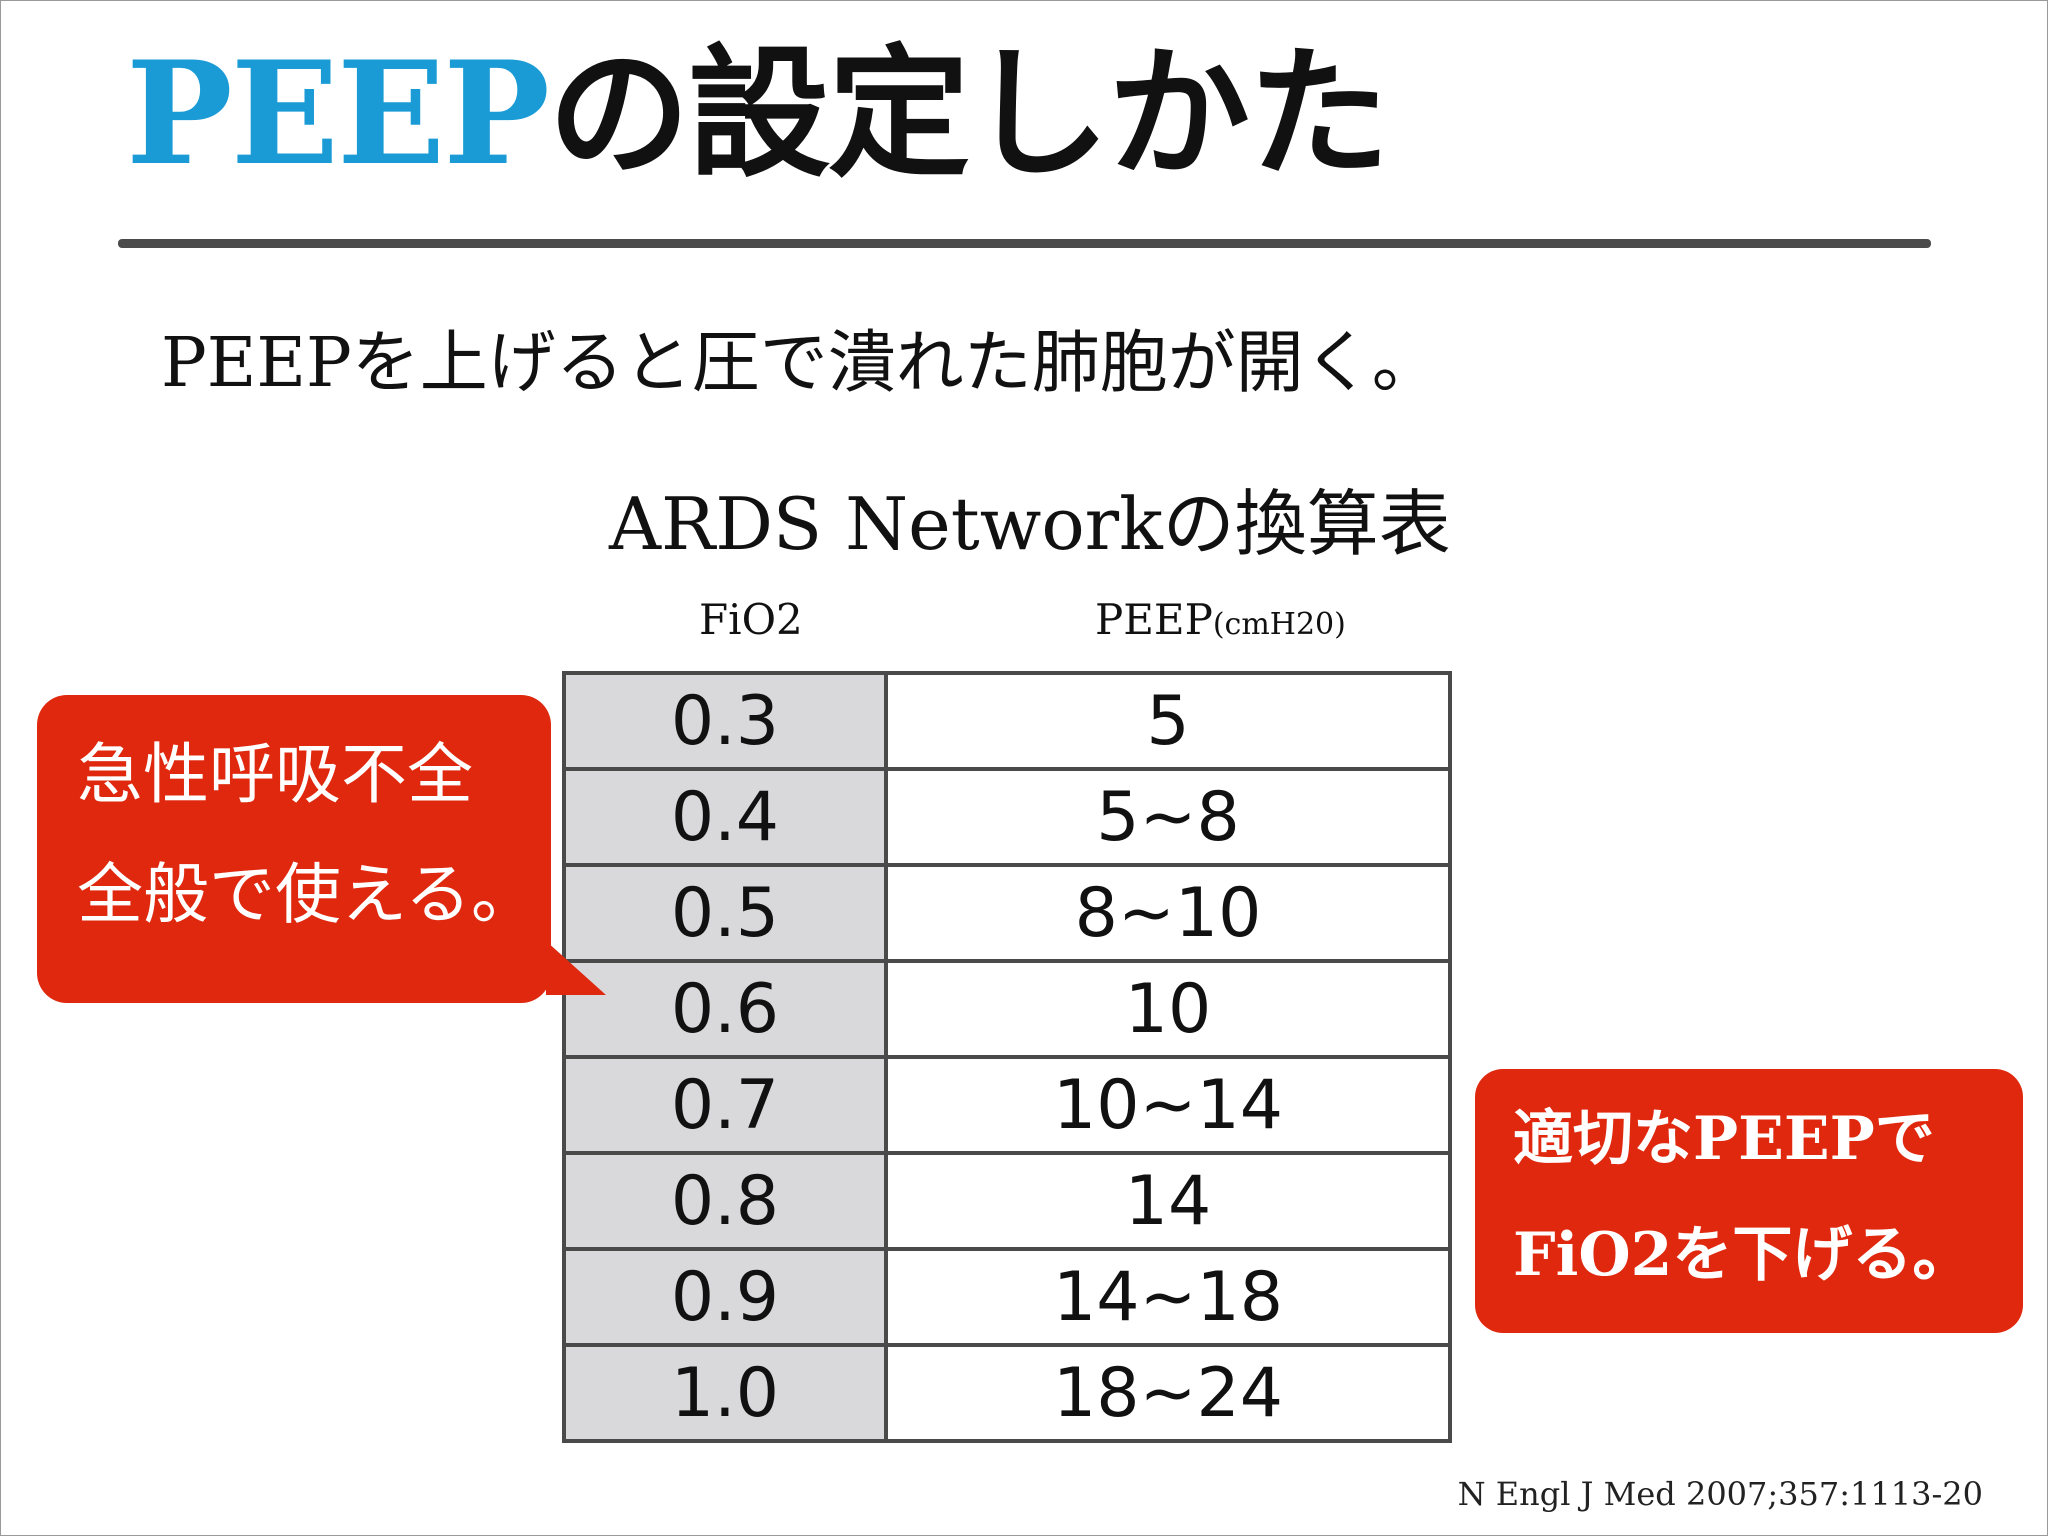 This screenshot has width=2048, height=1536. Describe the element at coordinates (725, 721) in the screenshot. I see `table-cell-fio2: 0.3` at that location.